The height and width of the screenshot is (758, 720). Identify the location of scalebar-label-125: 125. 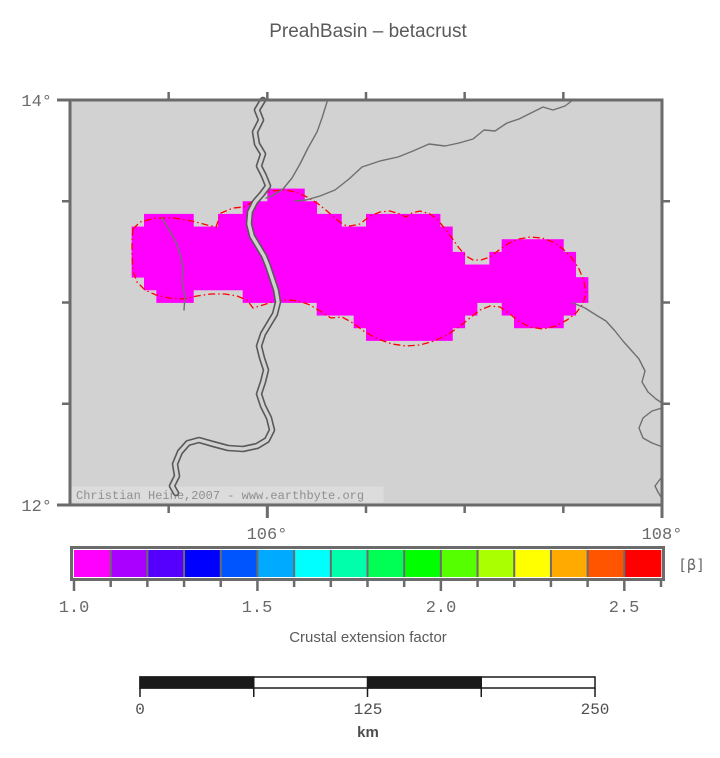
(368, 710).